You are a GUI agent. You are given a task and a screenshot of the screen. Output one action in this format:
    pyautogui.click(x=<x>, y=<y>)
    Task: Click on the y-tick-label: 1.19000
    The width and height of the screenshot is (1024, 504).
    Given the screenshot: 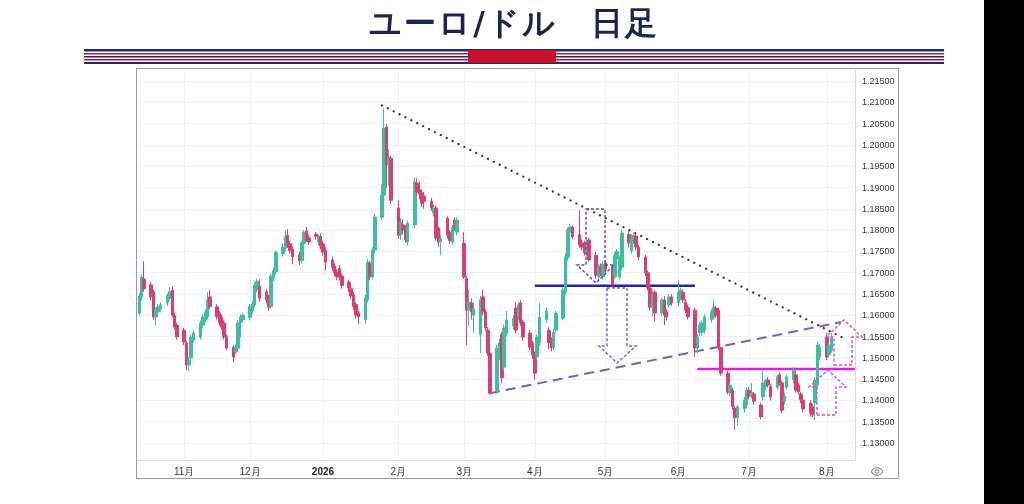 What is the action you would take?
    pyautogui.click(x=878, y=187)
    